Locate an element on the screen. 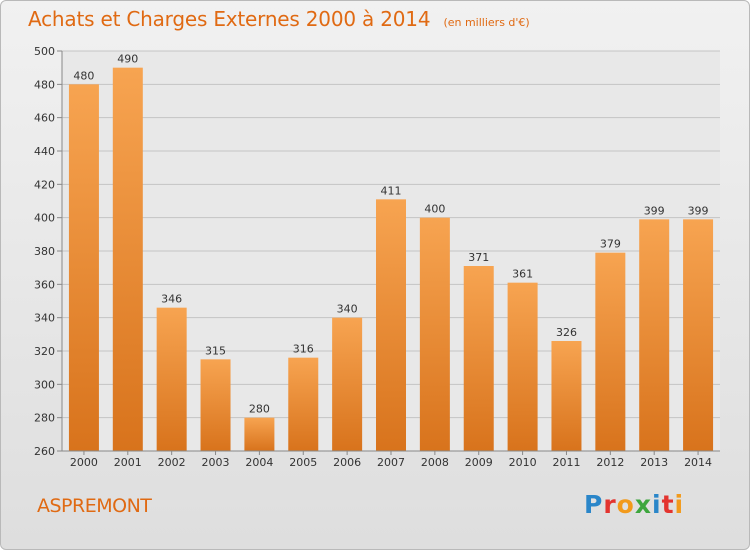 This screenshot has height=550, width=750. data-label-2007: 411 is located at coordinates (391, 190).